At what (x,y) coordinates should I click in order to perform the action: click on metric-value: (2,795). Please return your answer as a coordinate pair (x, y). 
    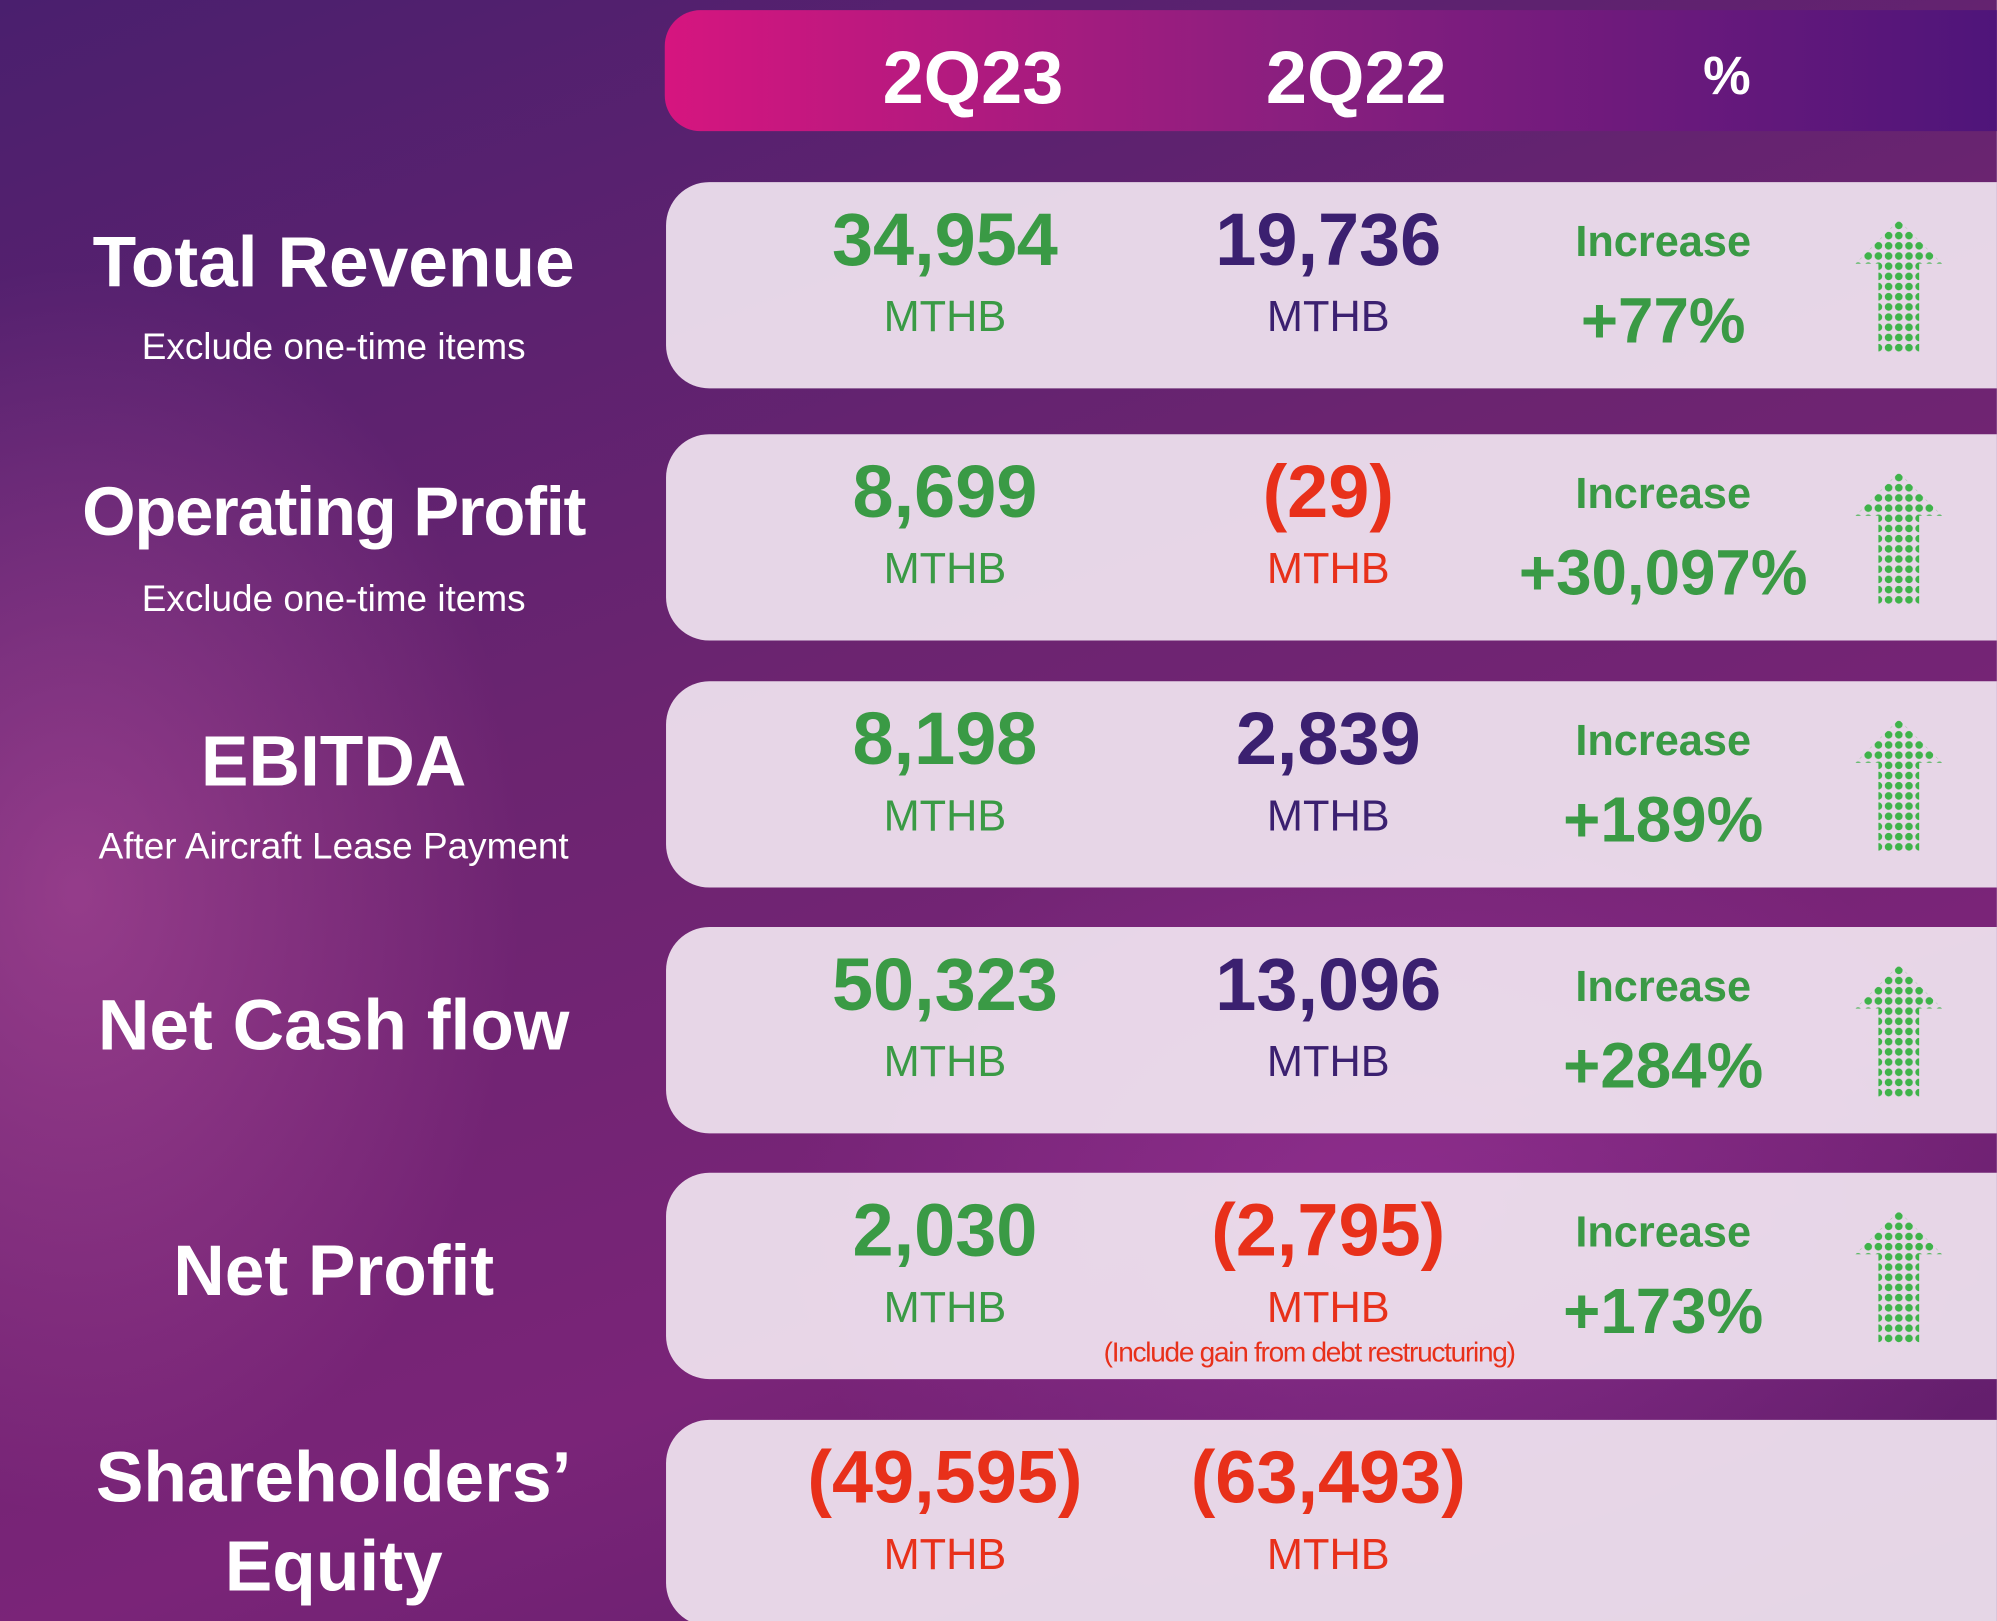
    Looking at the image, I should click on (1328, 1231).